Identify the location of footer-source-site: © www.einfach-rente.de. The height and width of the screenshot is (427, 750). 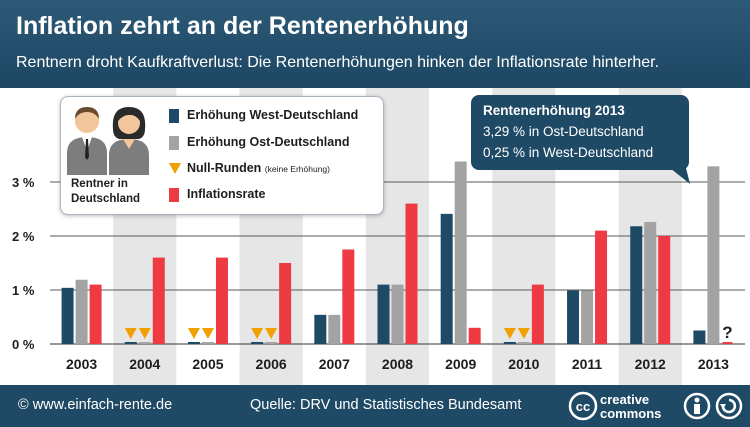
(95, 405).